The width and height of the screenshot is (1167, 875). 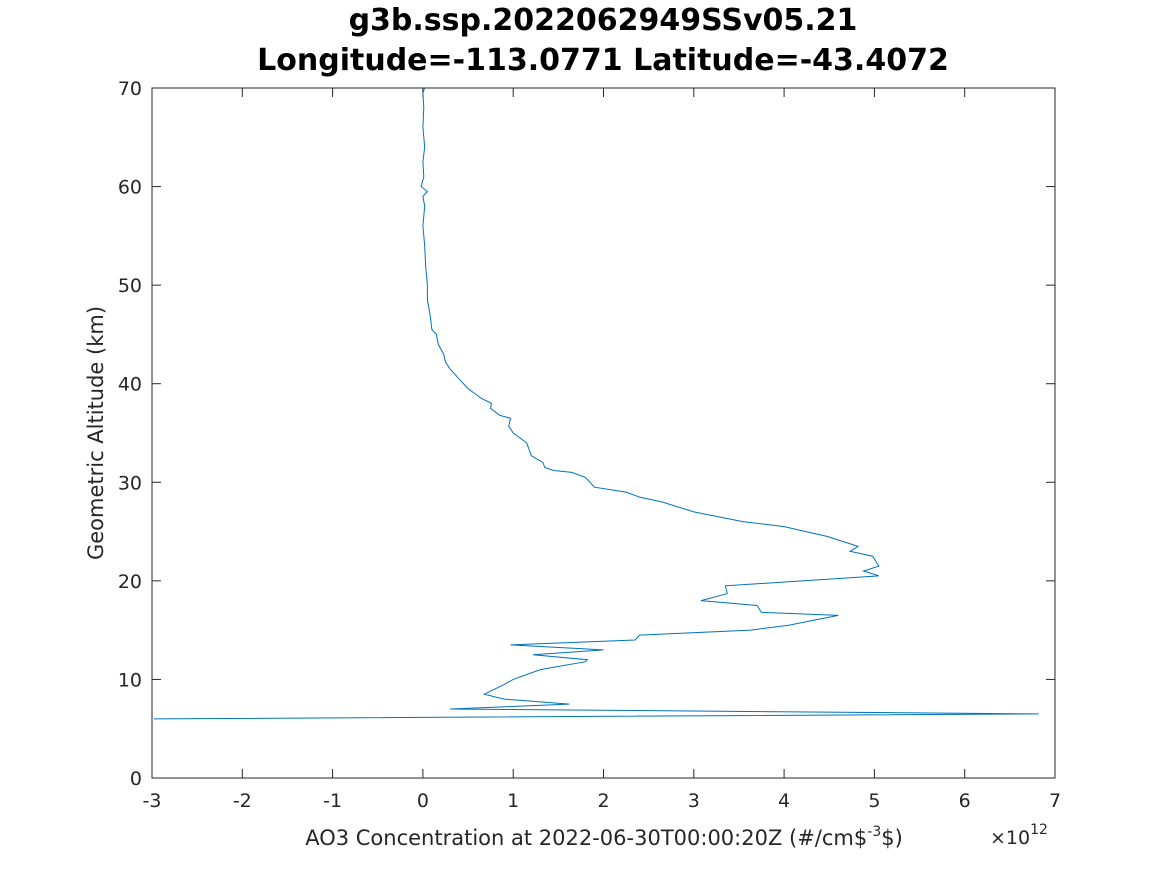 I want to click on x-tick-label: 6, so click(x=965, y=801).